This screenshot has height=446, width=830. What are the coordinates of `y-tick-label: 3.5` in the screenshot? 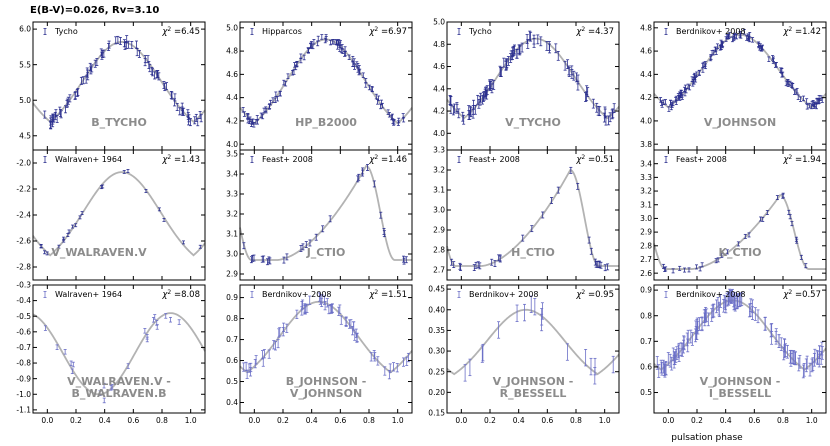 It's located at (232, 154).